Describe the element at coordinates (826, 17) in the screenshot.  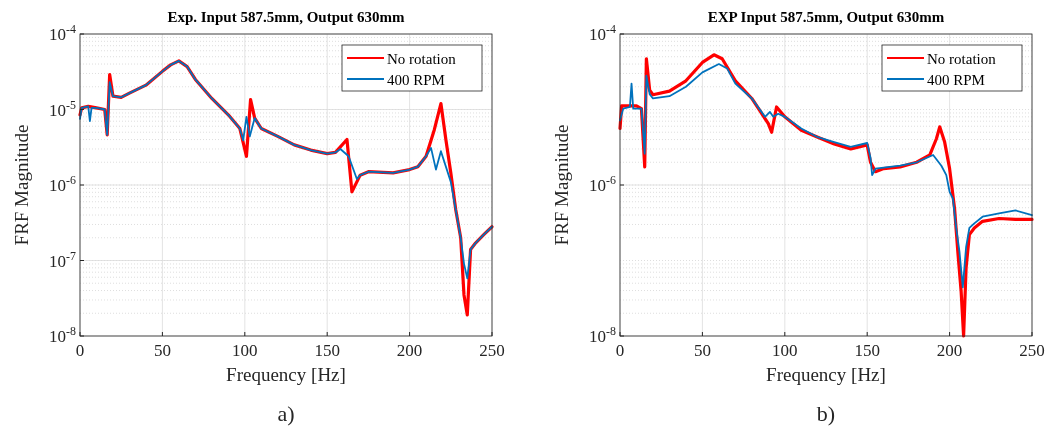
I see `chart-title: EXP Input 587.5mm, Output 630mm` at that location.